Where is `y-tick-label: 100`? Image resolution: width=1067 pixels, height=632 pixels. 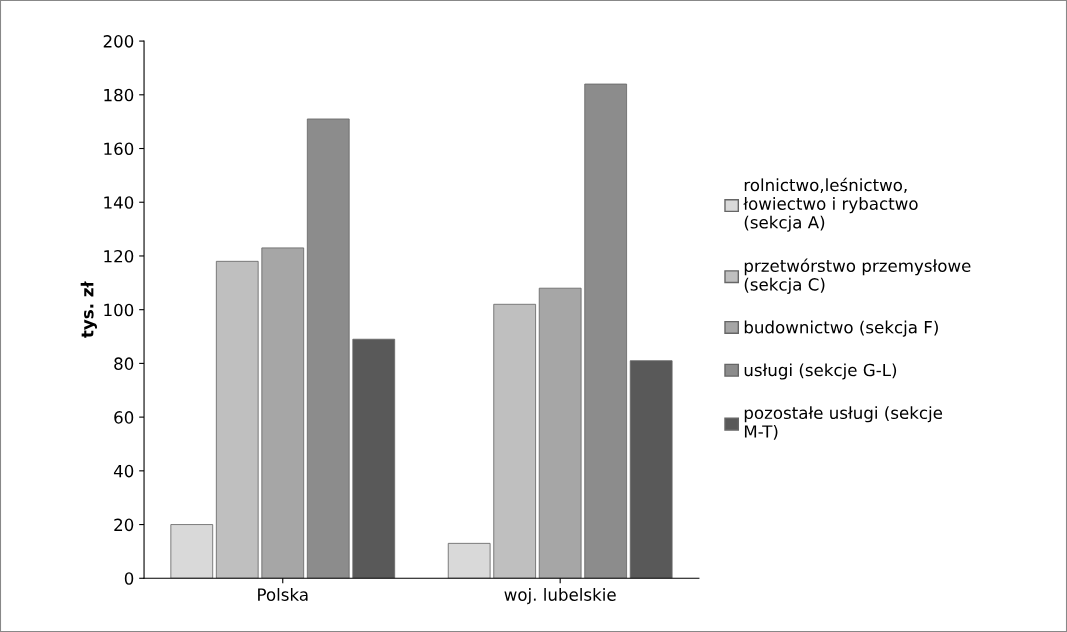
y-tick-label: 100 is located at coordinates (119, 310).